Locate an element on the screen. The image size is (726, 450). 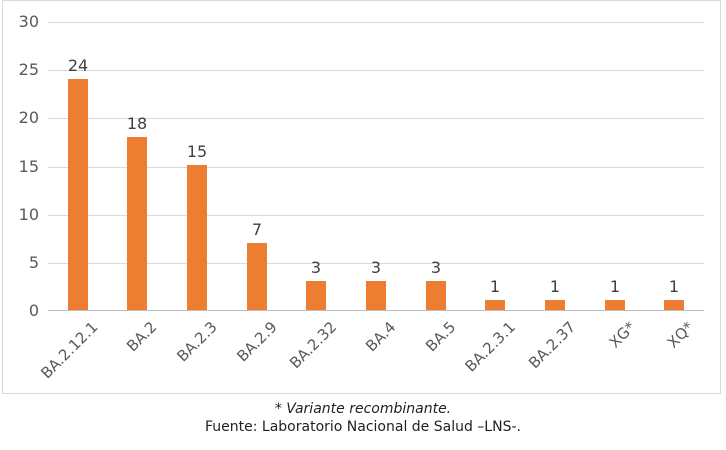
bar-XQ* is located at coordinates (674, 305).